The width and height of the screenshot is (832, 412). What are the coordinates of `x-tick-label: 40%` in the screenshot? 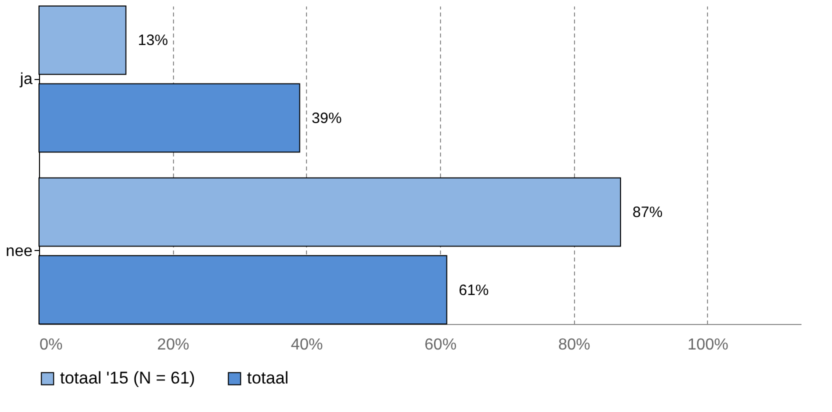 It's located at (306, 345).